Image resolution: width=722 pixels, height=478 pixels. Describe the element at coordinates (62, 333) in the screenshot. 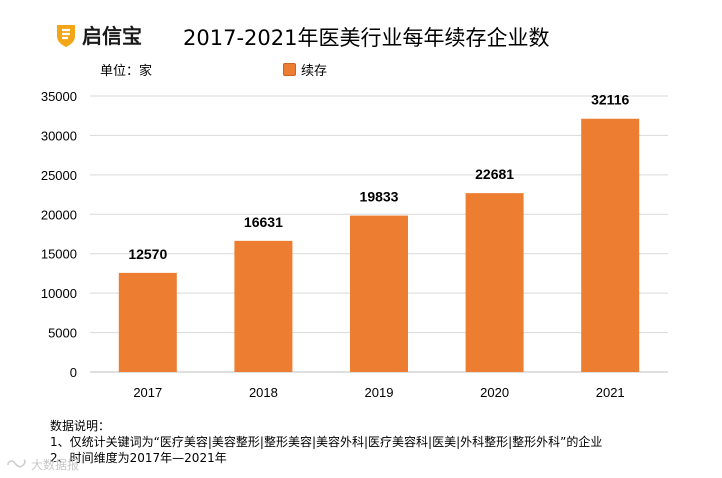

I see `y-tick-label: 5000` at that location.